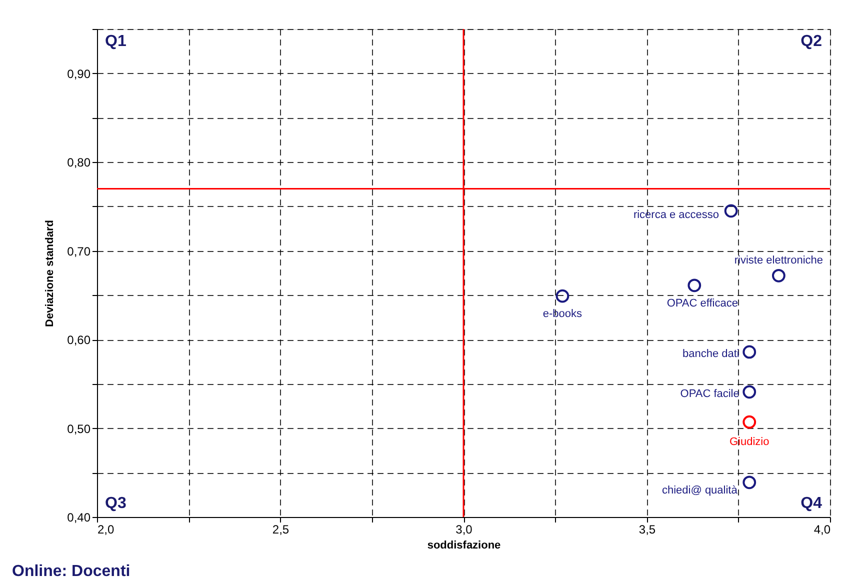  I want to click on annotation: Q4, so click(811, 503).